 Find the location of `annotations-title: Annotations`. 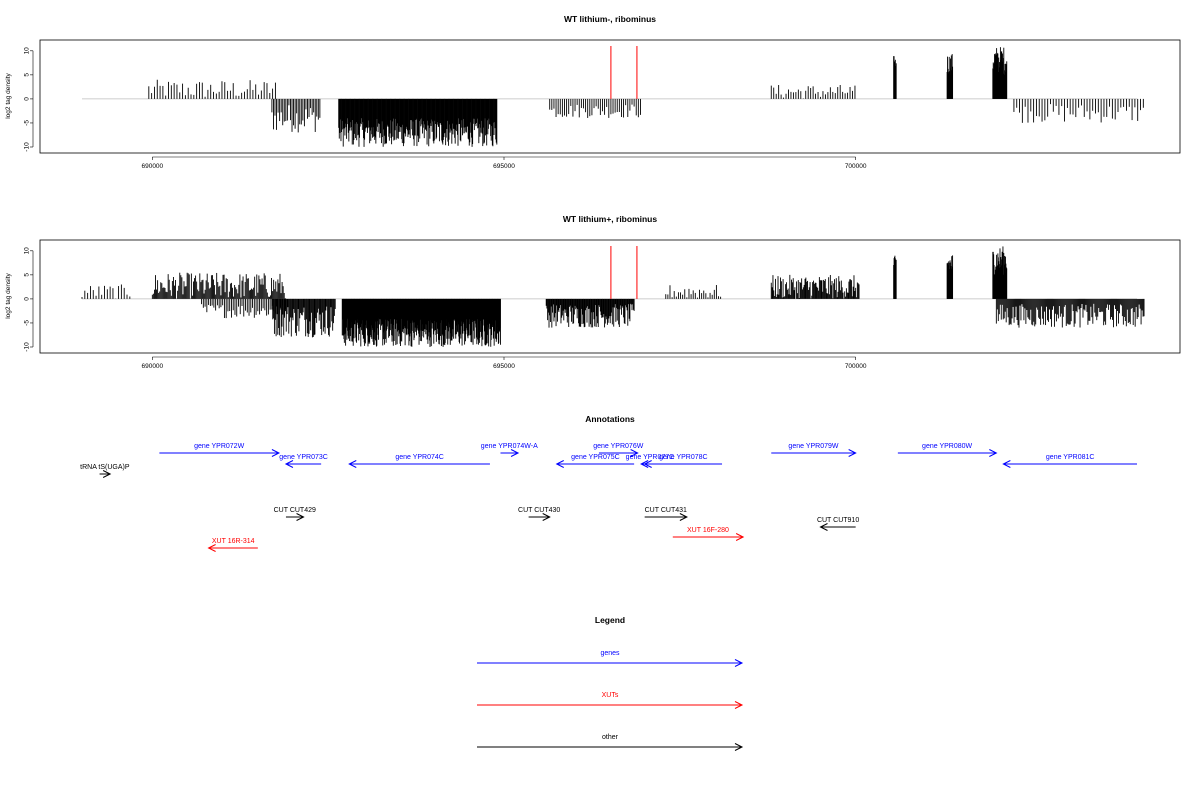

annotations-title: Annotations is located at coordinates (610, 419).